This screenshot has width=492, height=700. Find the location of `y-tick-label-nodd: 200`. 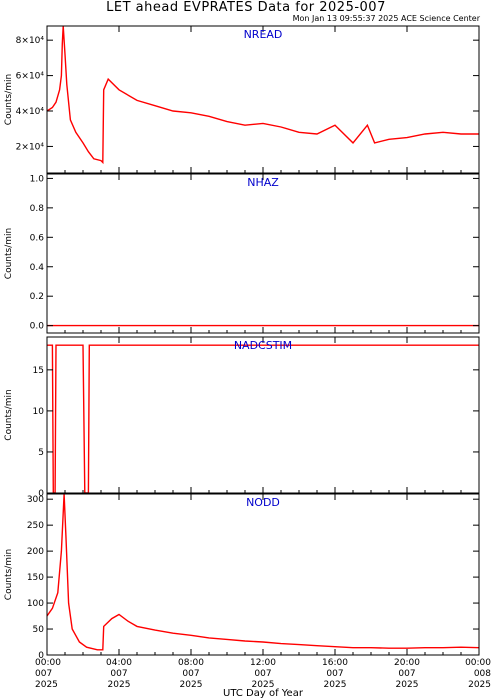

y-tick-label-nodd: 200 is located at coordinates (35, 552).